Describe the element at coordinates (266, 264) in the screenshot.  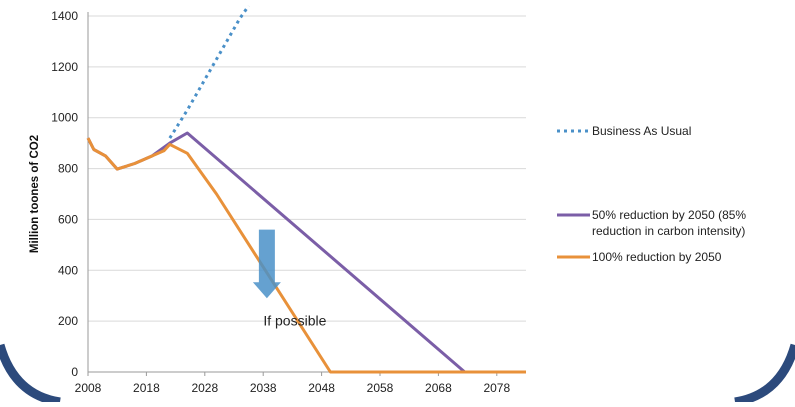
I see `down-arrow-icon` at that location.